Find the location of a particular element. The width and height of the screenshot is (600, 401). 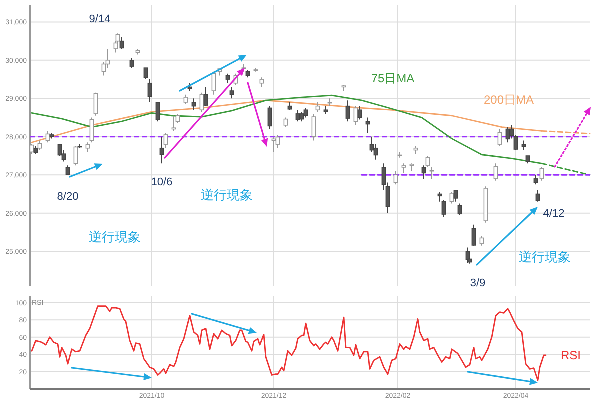

annotation: 3/9 is located at coordinates (478, 284).